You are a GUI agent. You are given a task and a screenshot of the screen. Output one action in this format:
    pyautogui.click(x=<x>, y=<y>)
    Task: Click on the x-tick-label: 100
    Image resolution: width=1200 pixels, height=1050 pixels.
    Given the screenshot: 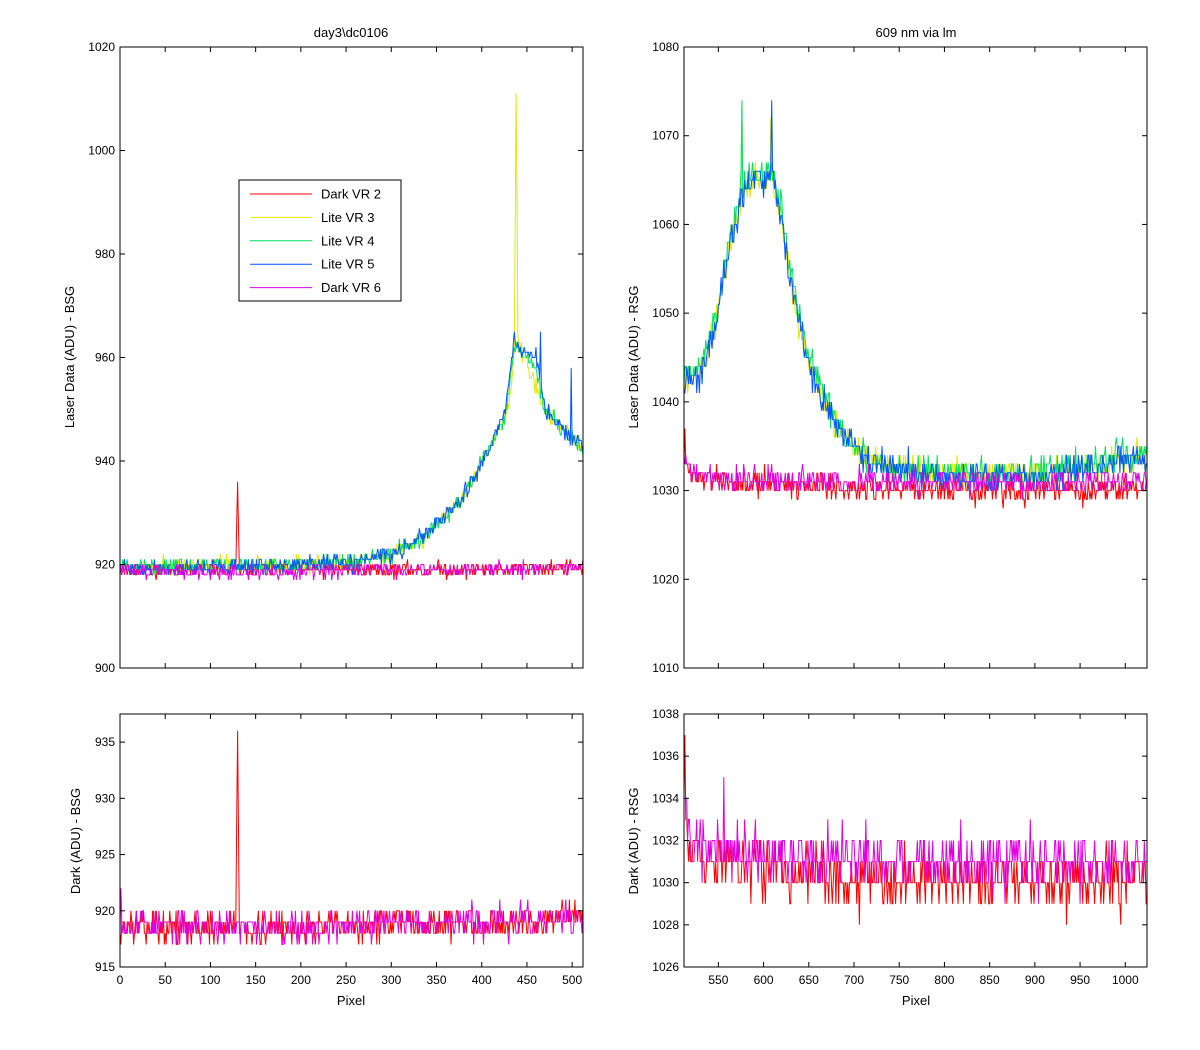 What is the action you would take?
    pyautogui.click(x=210, y=980)
    